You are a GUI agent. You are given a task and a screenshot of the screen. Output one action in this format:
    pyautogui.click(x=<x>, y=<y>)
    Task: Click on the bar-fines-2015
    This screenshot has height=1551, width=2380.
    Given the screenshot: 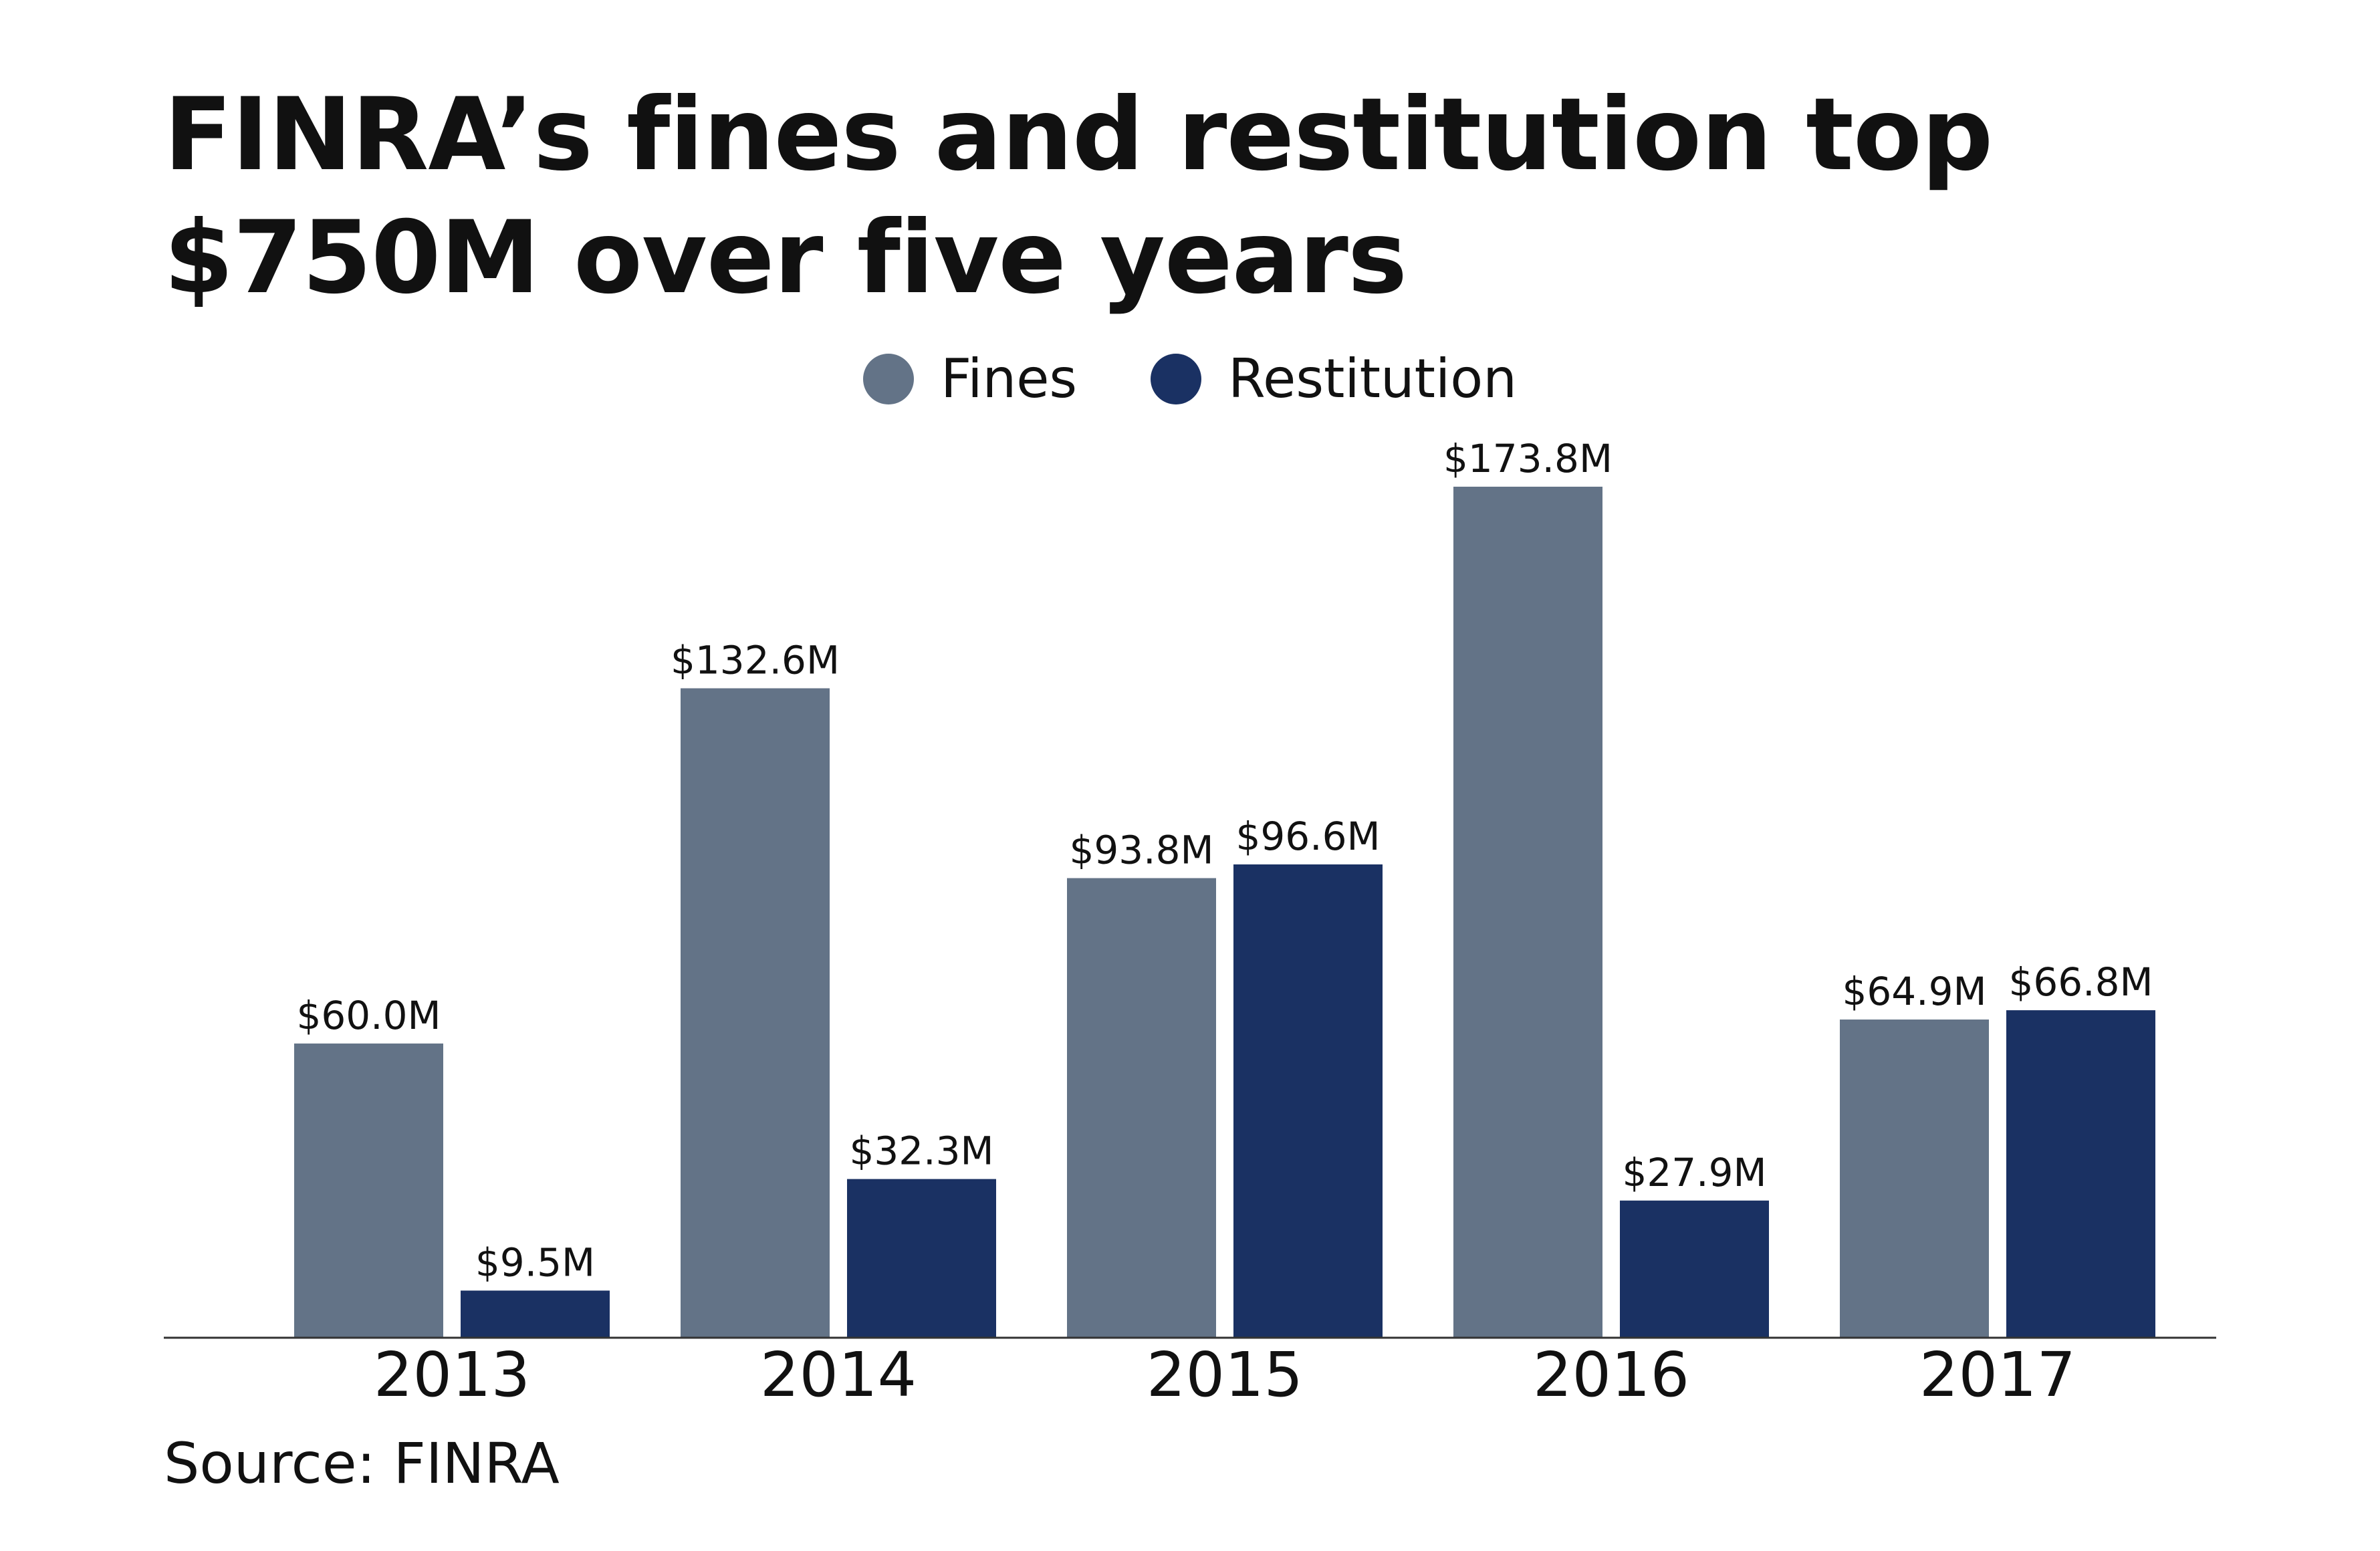 What is the action you would take?
    pyautogui.click(x=1141, y=1107)
    